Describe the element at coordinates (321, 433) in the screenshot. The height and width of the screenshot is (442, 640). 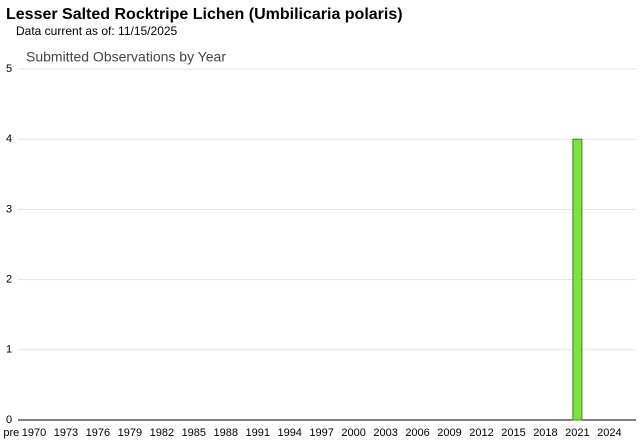
I see `x-tick-label: 1997` at that location.